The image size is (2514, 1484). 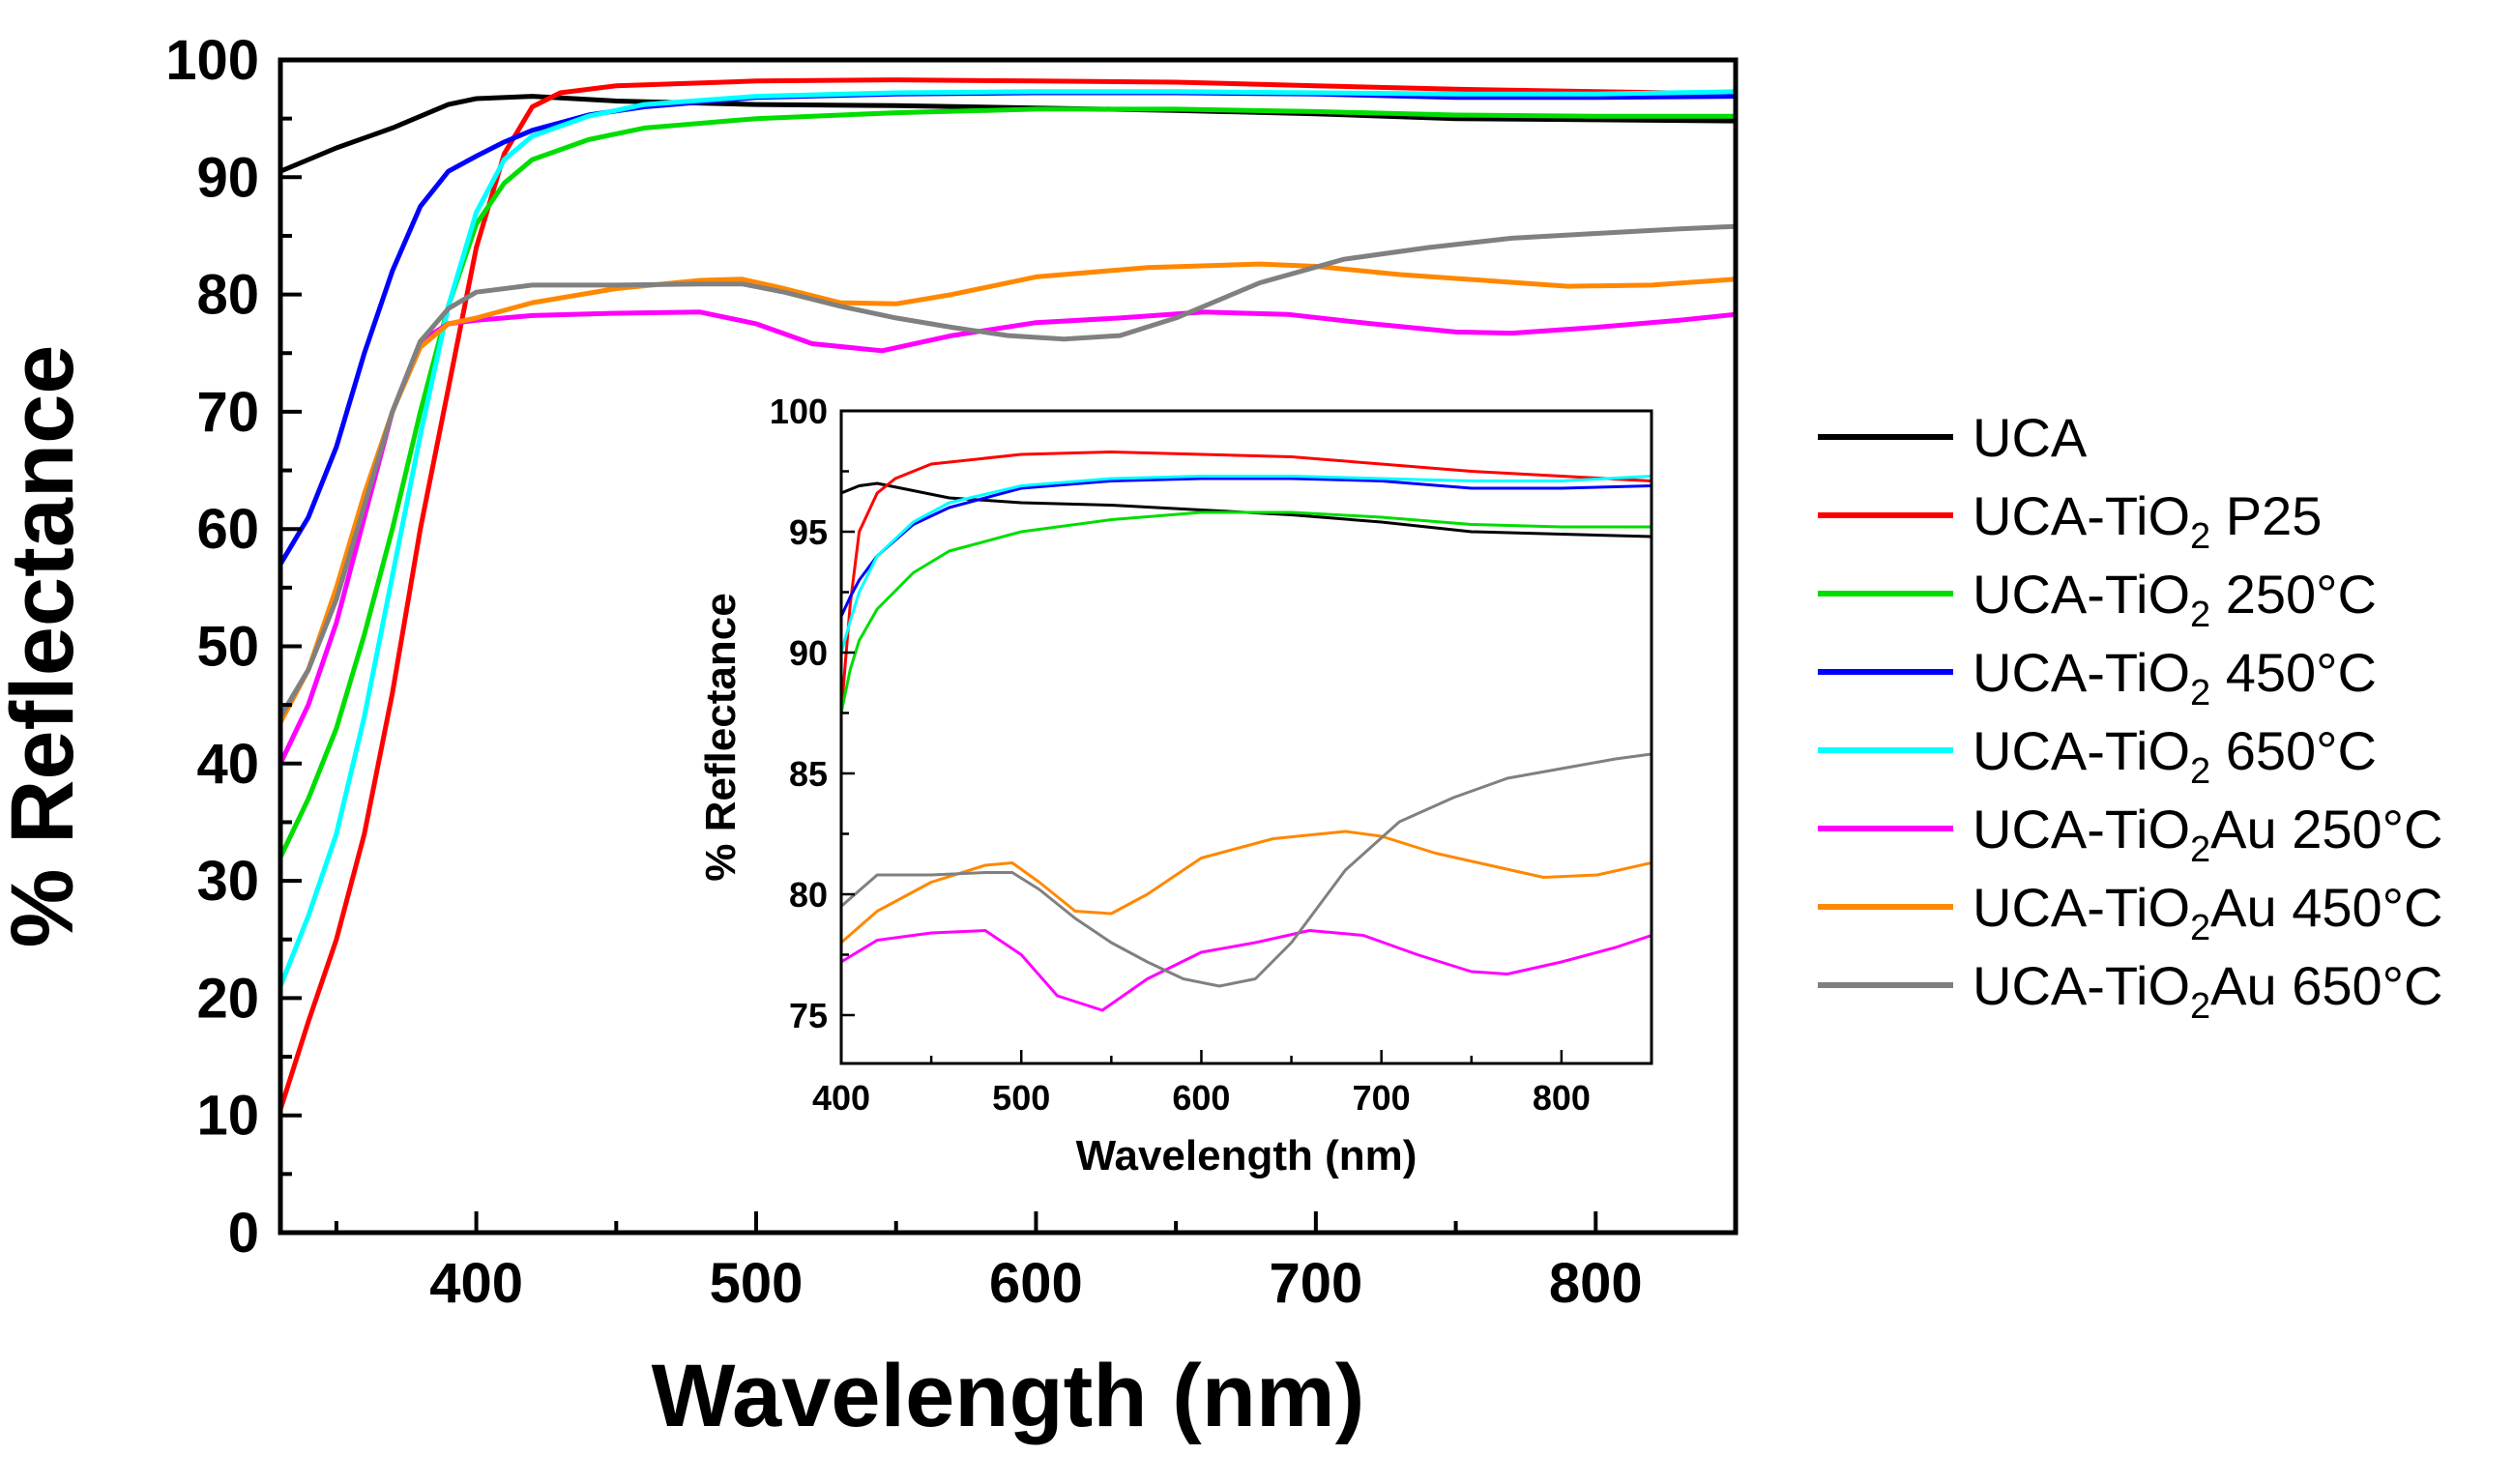 What do you see at coordinates (808, 774) in the screenshot?
I see `inset-y-tick-label: 85` at bounding box center [808, 774].